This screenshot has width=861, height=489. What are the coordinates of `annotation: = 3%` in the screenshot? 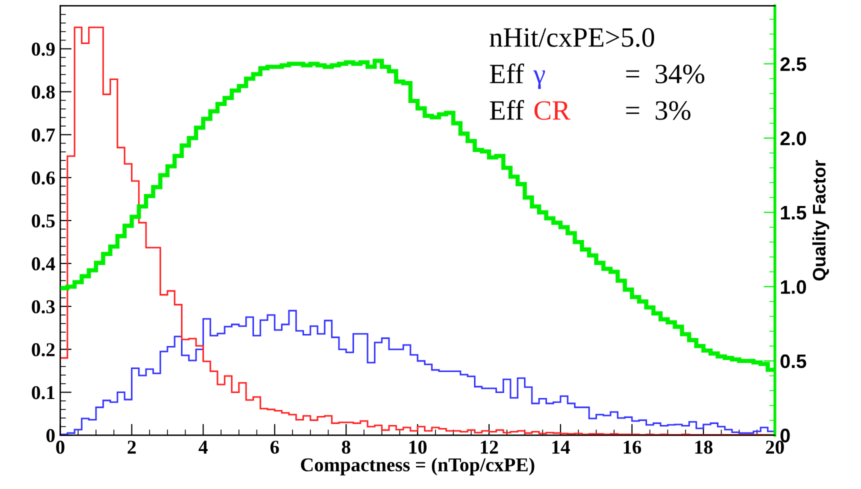 It's located at (658, 110).